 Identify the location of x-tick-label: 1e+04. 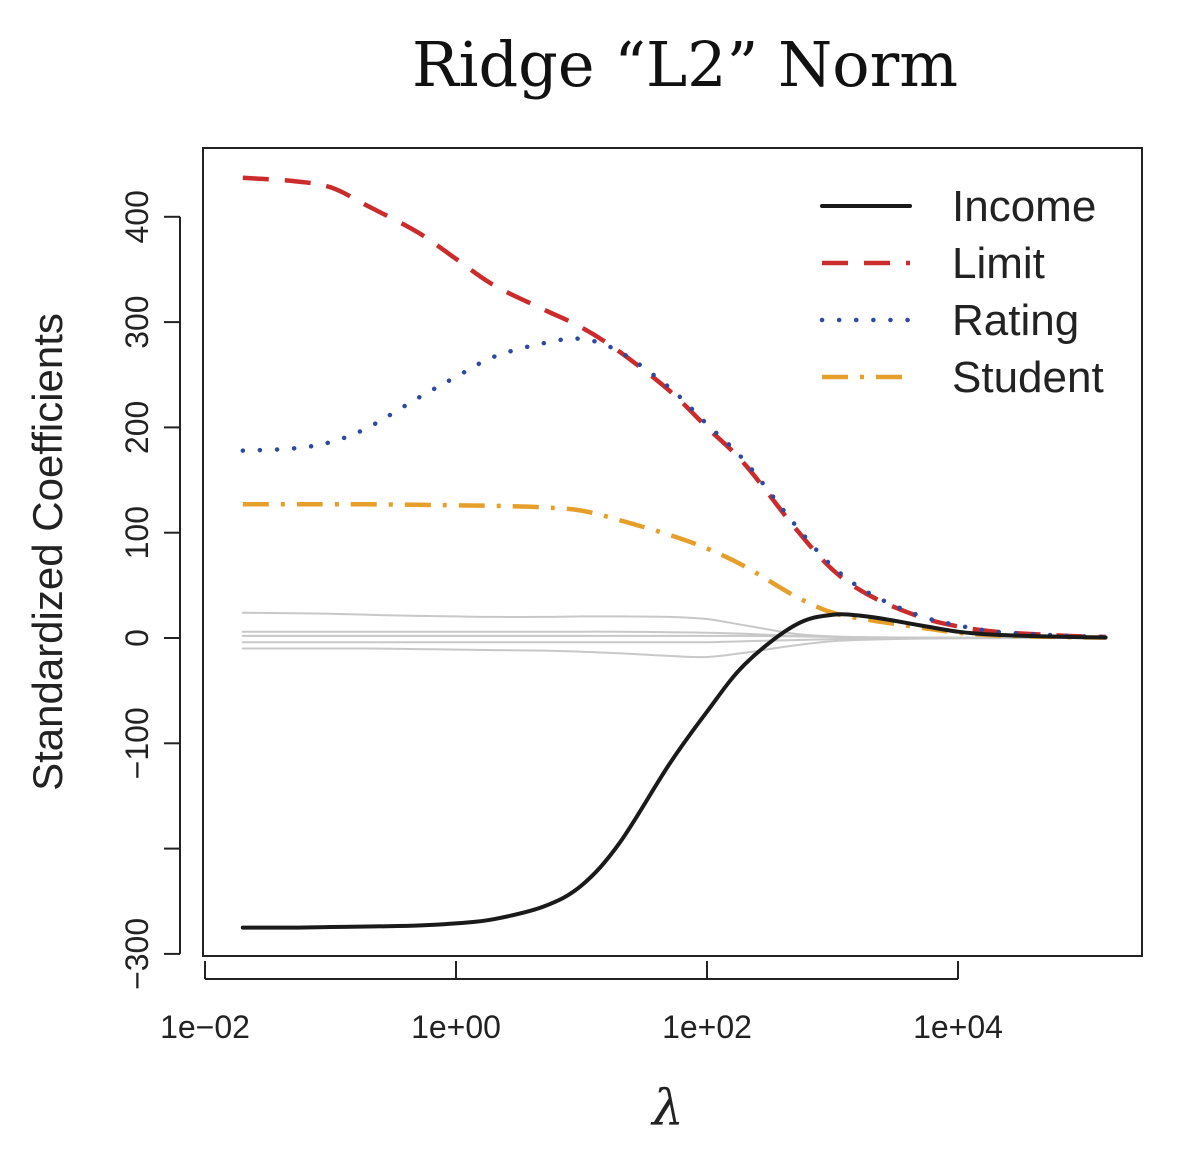
(958, 1027).